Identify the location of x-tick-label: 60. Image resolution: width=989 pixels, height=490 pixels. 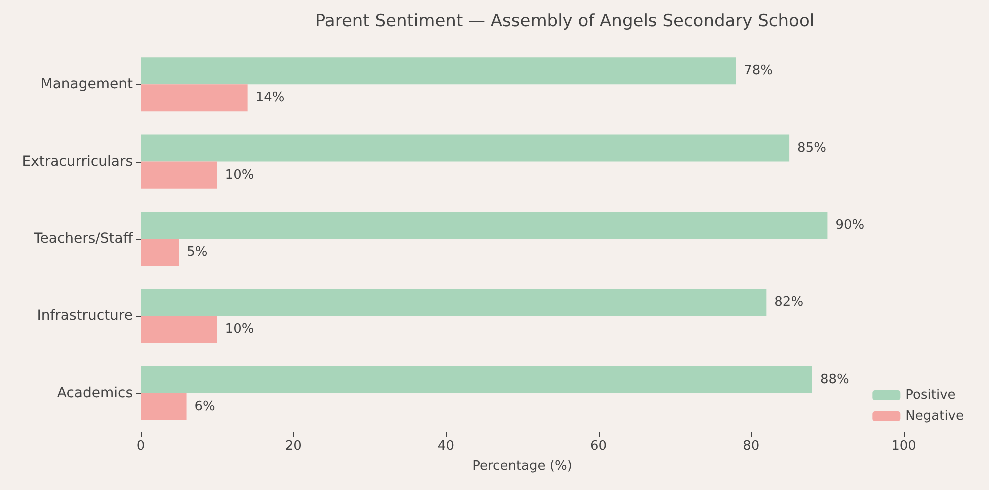
(599, 446).